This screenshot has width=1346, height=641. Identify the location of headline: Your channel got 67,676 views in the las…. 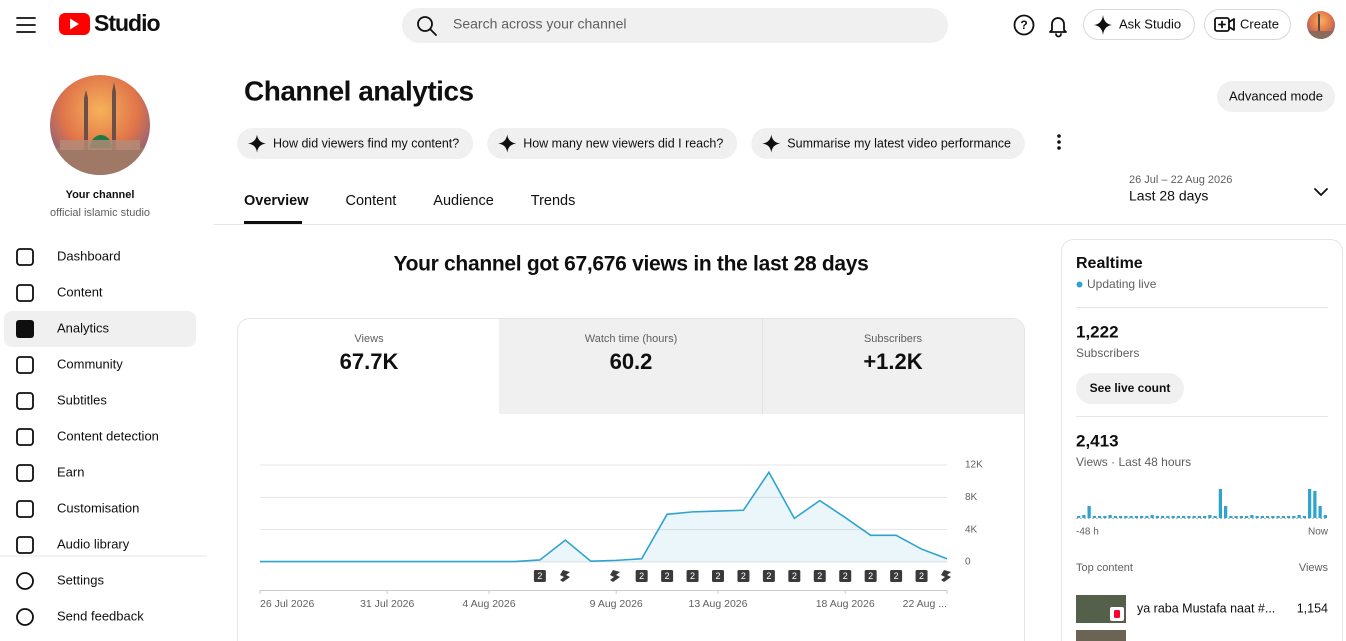
(630, 264).